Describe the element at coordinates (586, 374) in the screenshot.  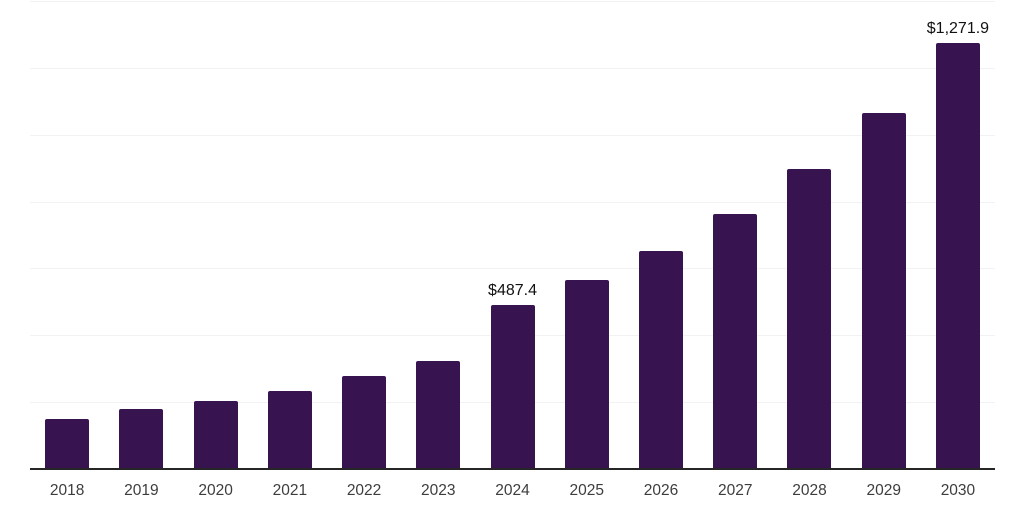
I see `bar-2025` at that location.